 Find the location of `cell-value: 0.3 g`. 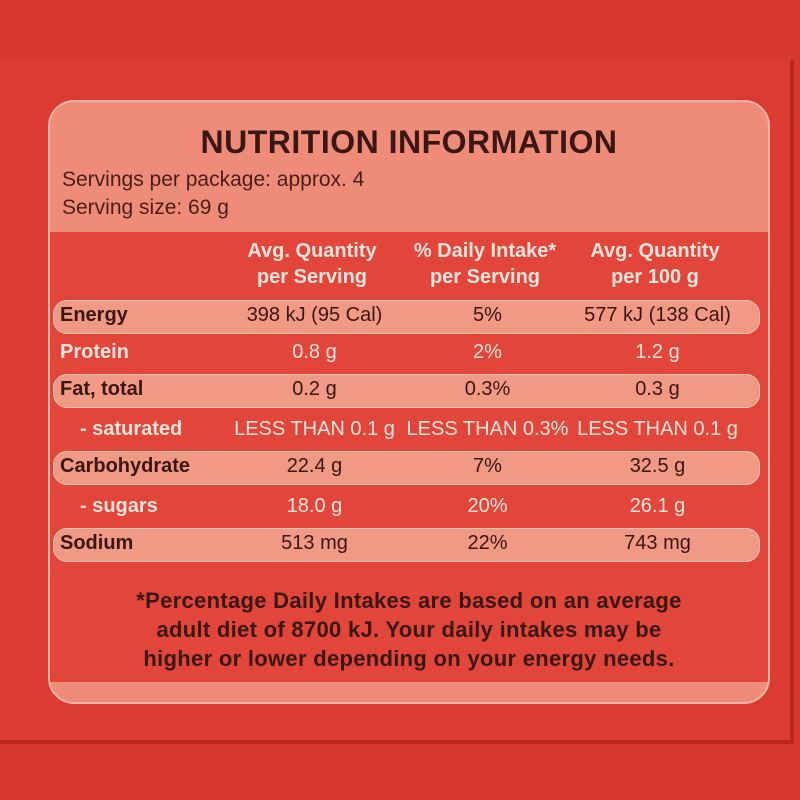

cell-value: 0.3 g is located at coordinates (657, 389).